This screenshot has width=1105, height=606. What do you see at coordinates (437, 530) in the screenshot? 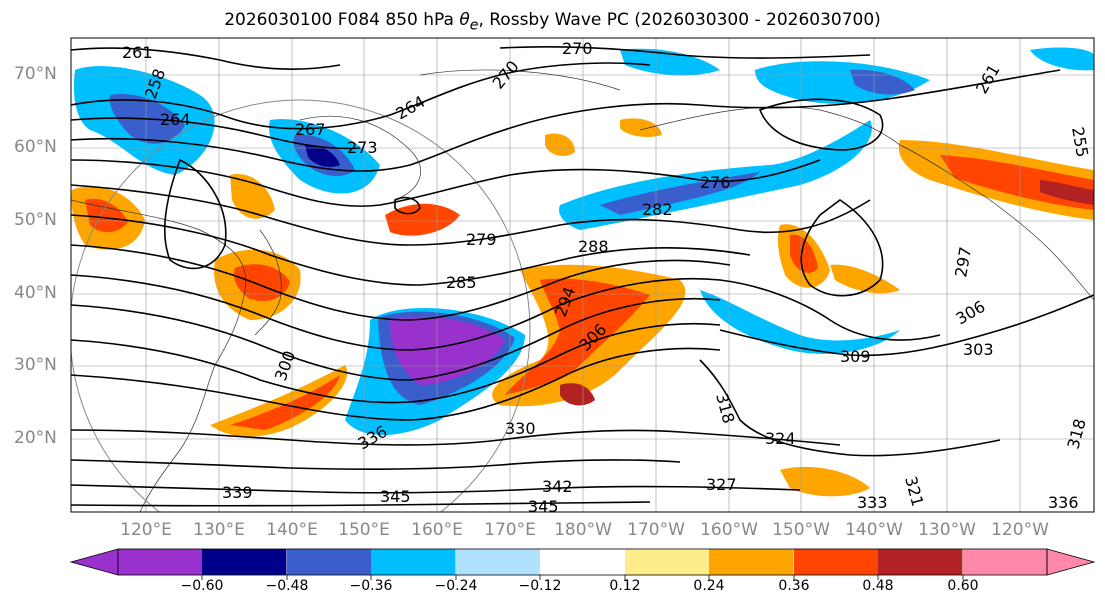
I see `lon-label-160e: 160°E` at bounding box center [437, 530].